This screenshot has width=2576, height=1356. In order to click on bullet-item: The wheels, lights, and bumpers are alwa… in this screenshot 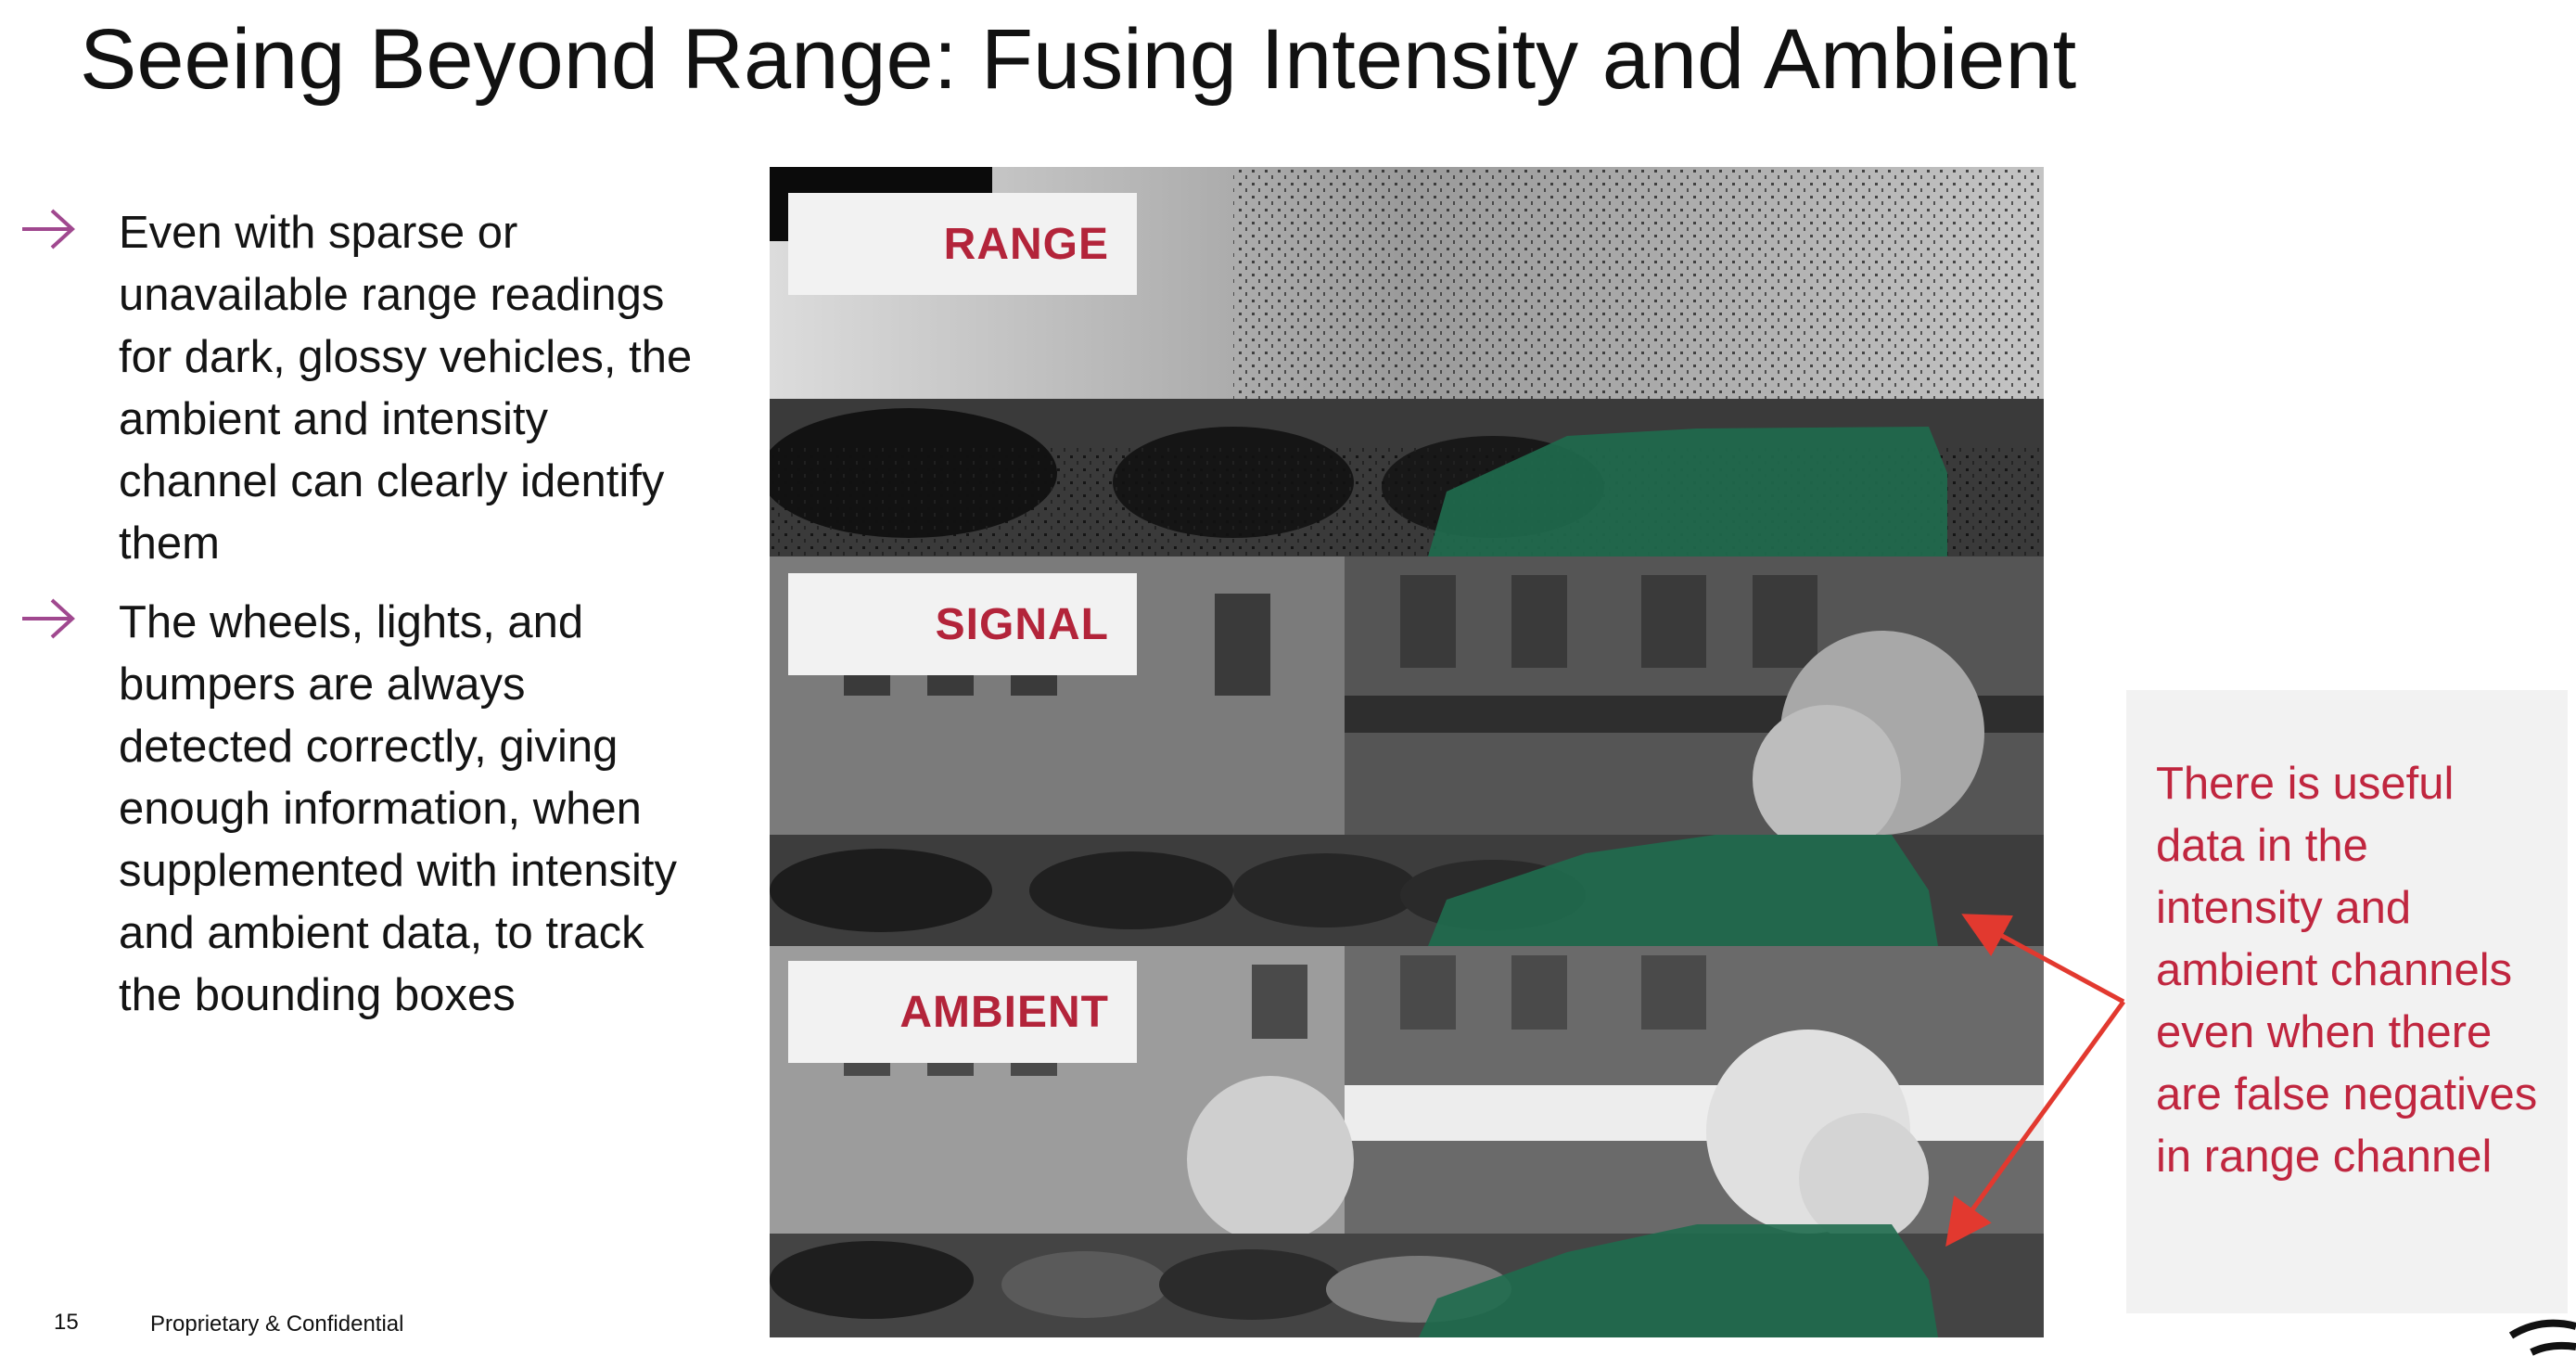, I will do `click(362, 809)`.